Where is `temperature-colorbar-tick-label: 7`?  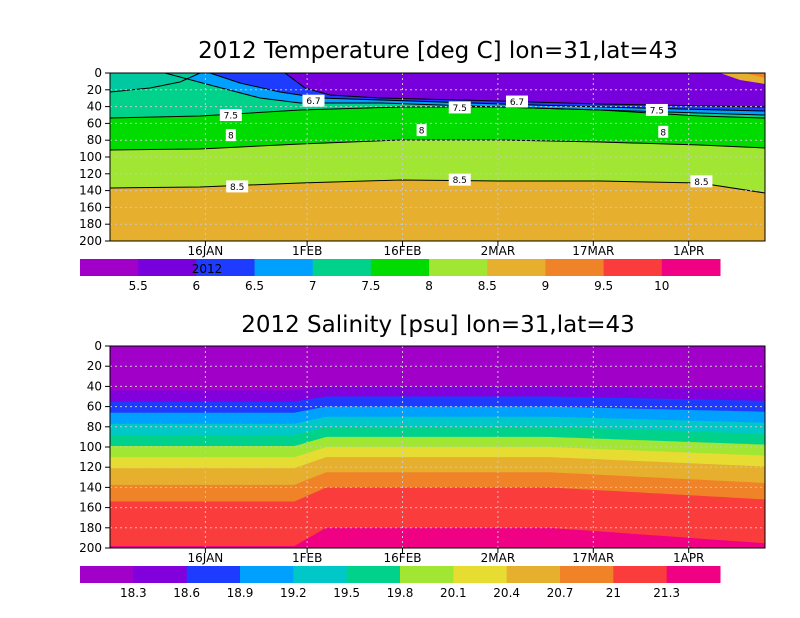 temperature-colorbar-tick-label: 7 is located at coordinates (313, 286).